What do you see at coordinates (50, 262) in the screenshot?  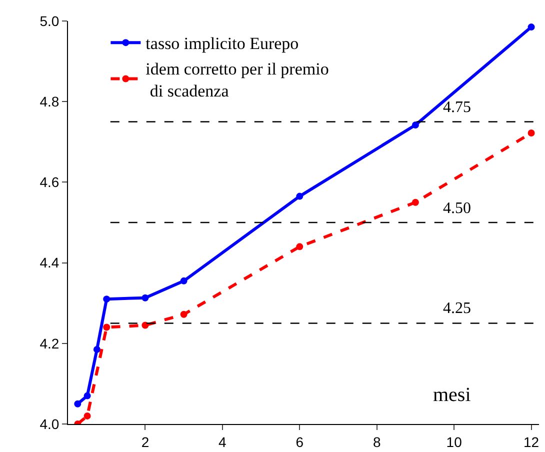 I see `y-tick-label: 4.4` at bounding box center [50, 262].